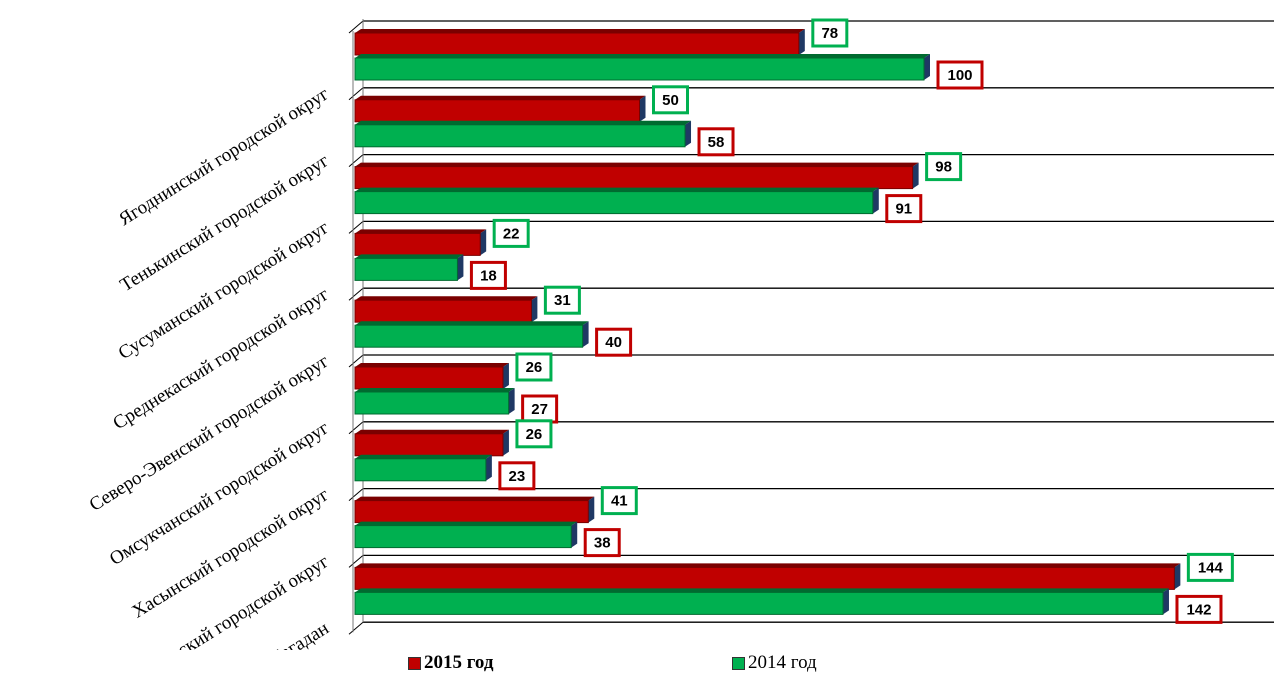  What do you see at coordinates (829, 33) in the screenshot?
I see `value-label-2015: 78` at bounding box center [829, 33].